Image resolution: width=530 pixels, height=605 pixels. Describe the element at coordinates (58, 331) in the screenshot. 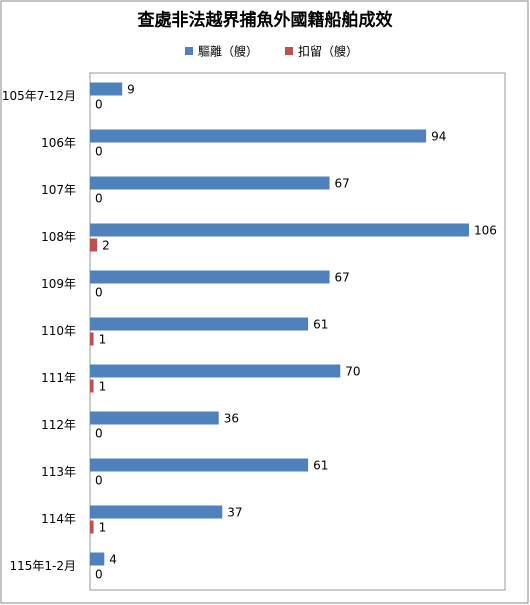

I see `y-tick-label: 110年` at that location.